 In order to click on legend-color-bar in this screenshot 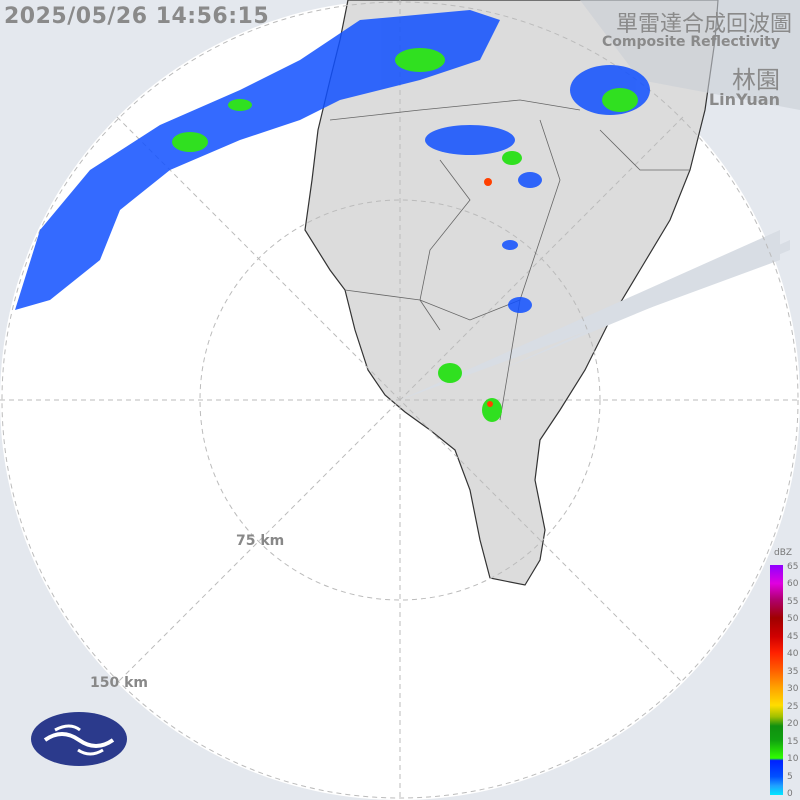, I will do `click(776, 680)`.